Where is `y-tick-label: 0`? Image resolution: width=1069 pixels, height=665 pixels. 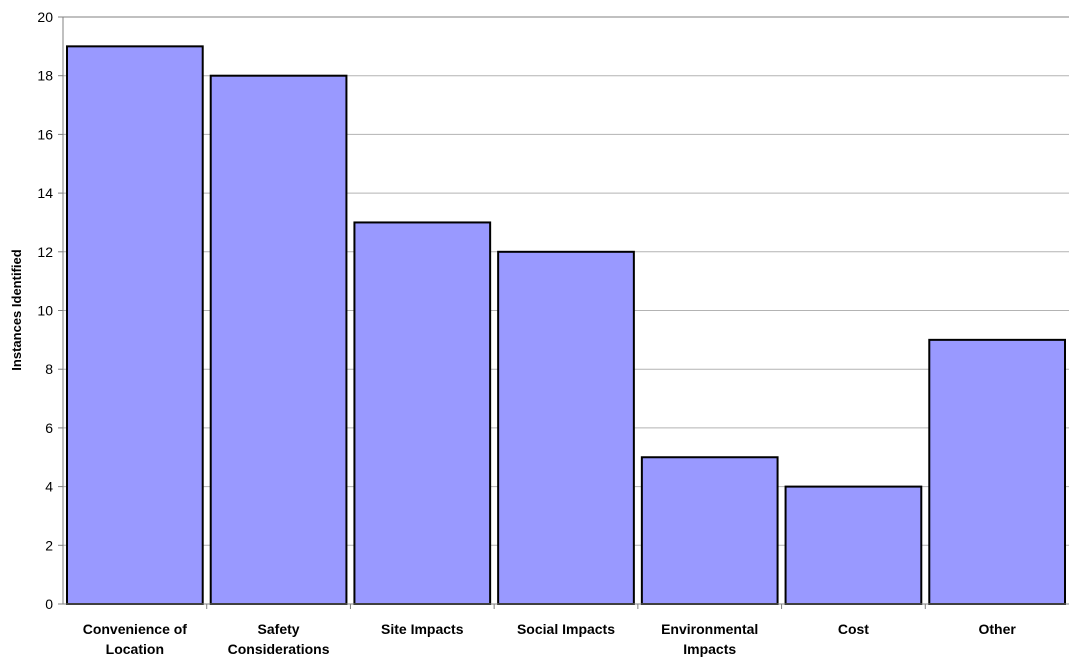
y-tick-label: 0 is located at coordinates (49, 604).